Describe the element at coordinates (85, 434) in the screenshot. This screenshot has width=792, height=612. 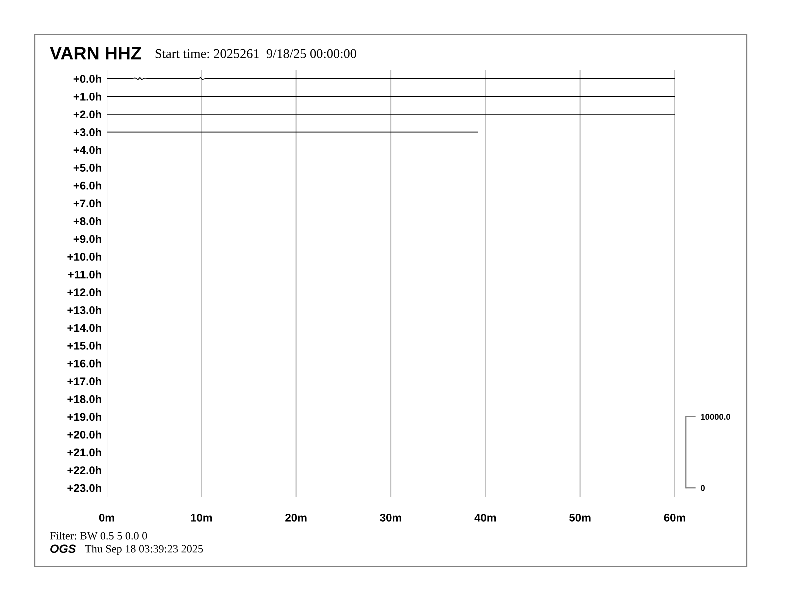
I see `y-tick-label: +20.0h` at that location.